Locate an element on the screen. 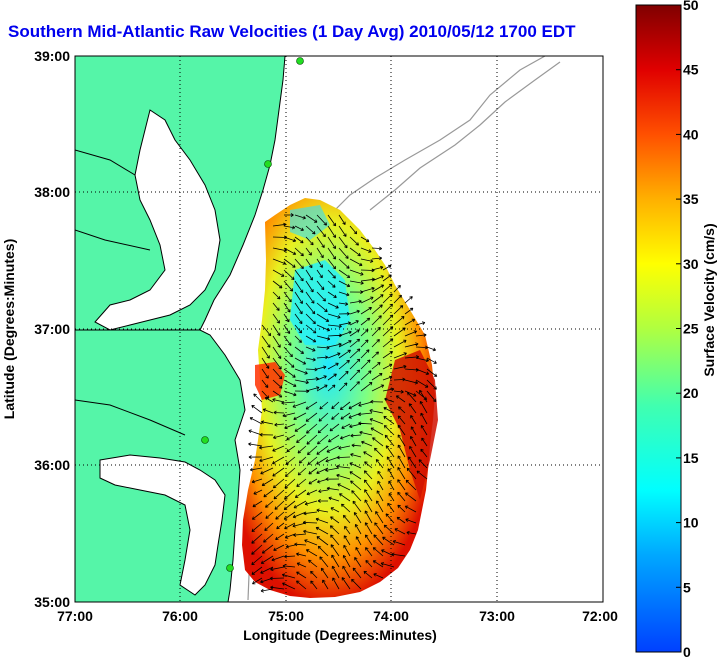 Image resolution: width=724 pixels, height=659 pixels. colorbar-scale is located at coordinates (658, 328).